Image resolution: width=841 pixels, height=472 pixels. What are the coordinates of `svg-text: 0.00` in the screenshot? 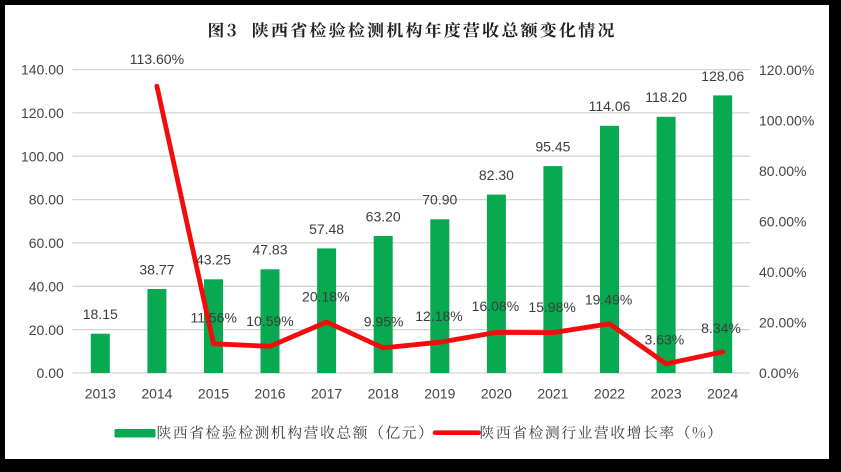 It's located at (50, 373).